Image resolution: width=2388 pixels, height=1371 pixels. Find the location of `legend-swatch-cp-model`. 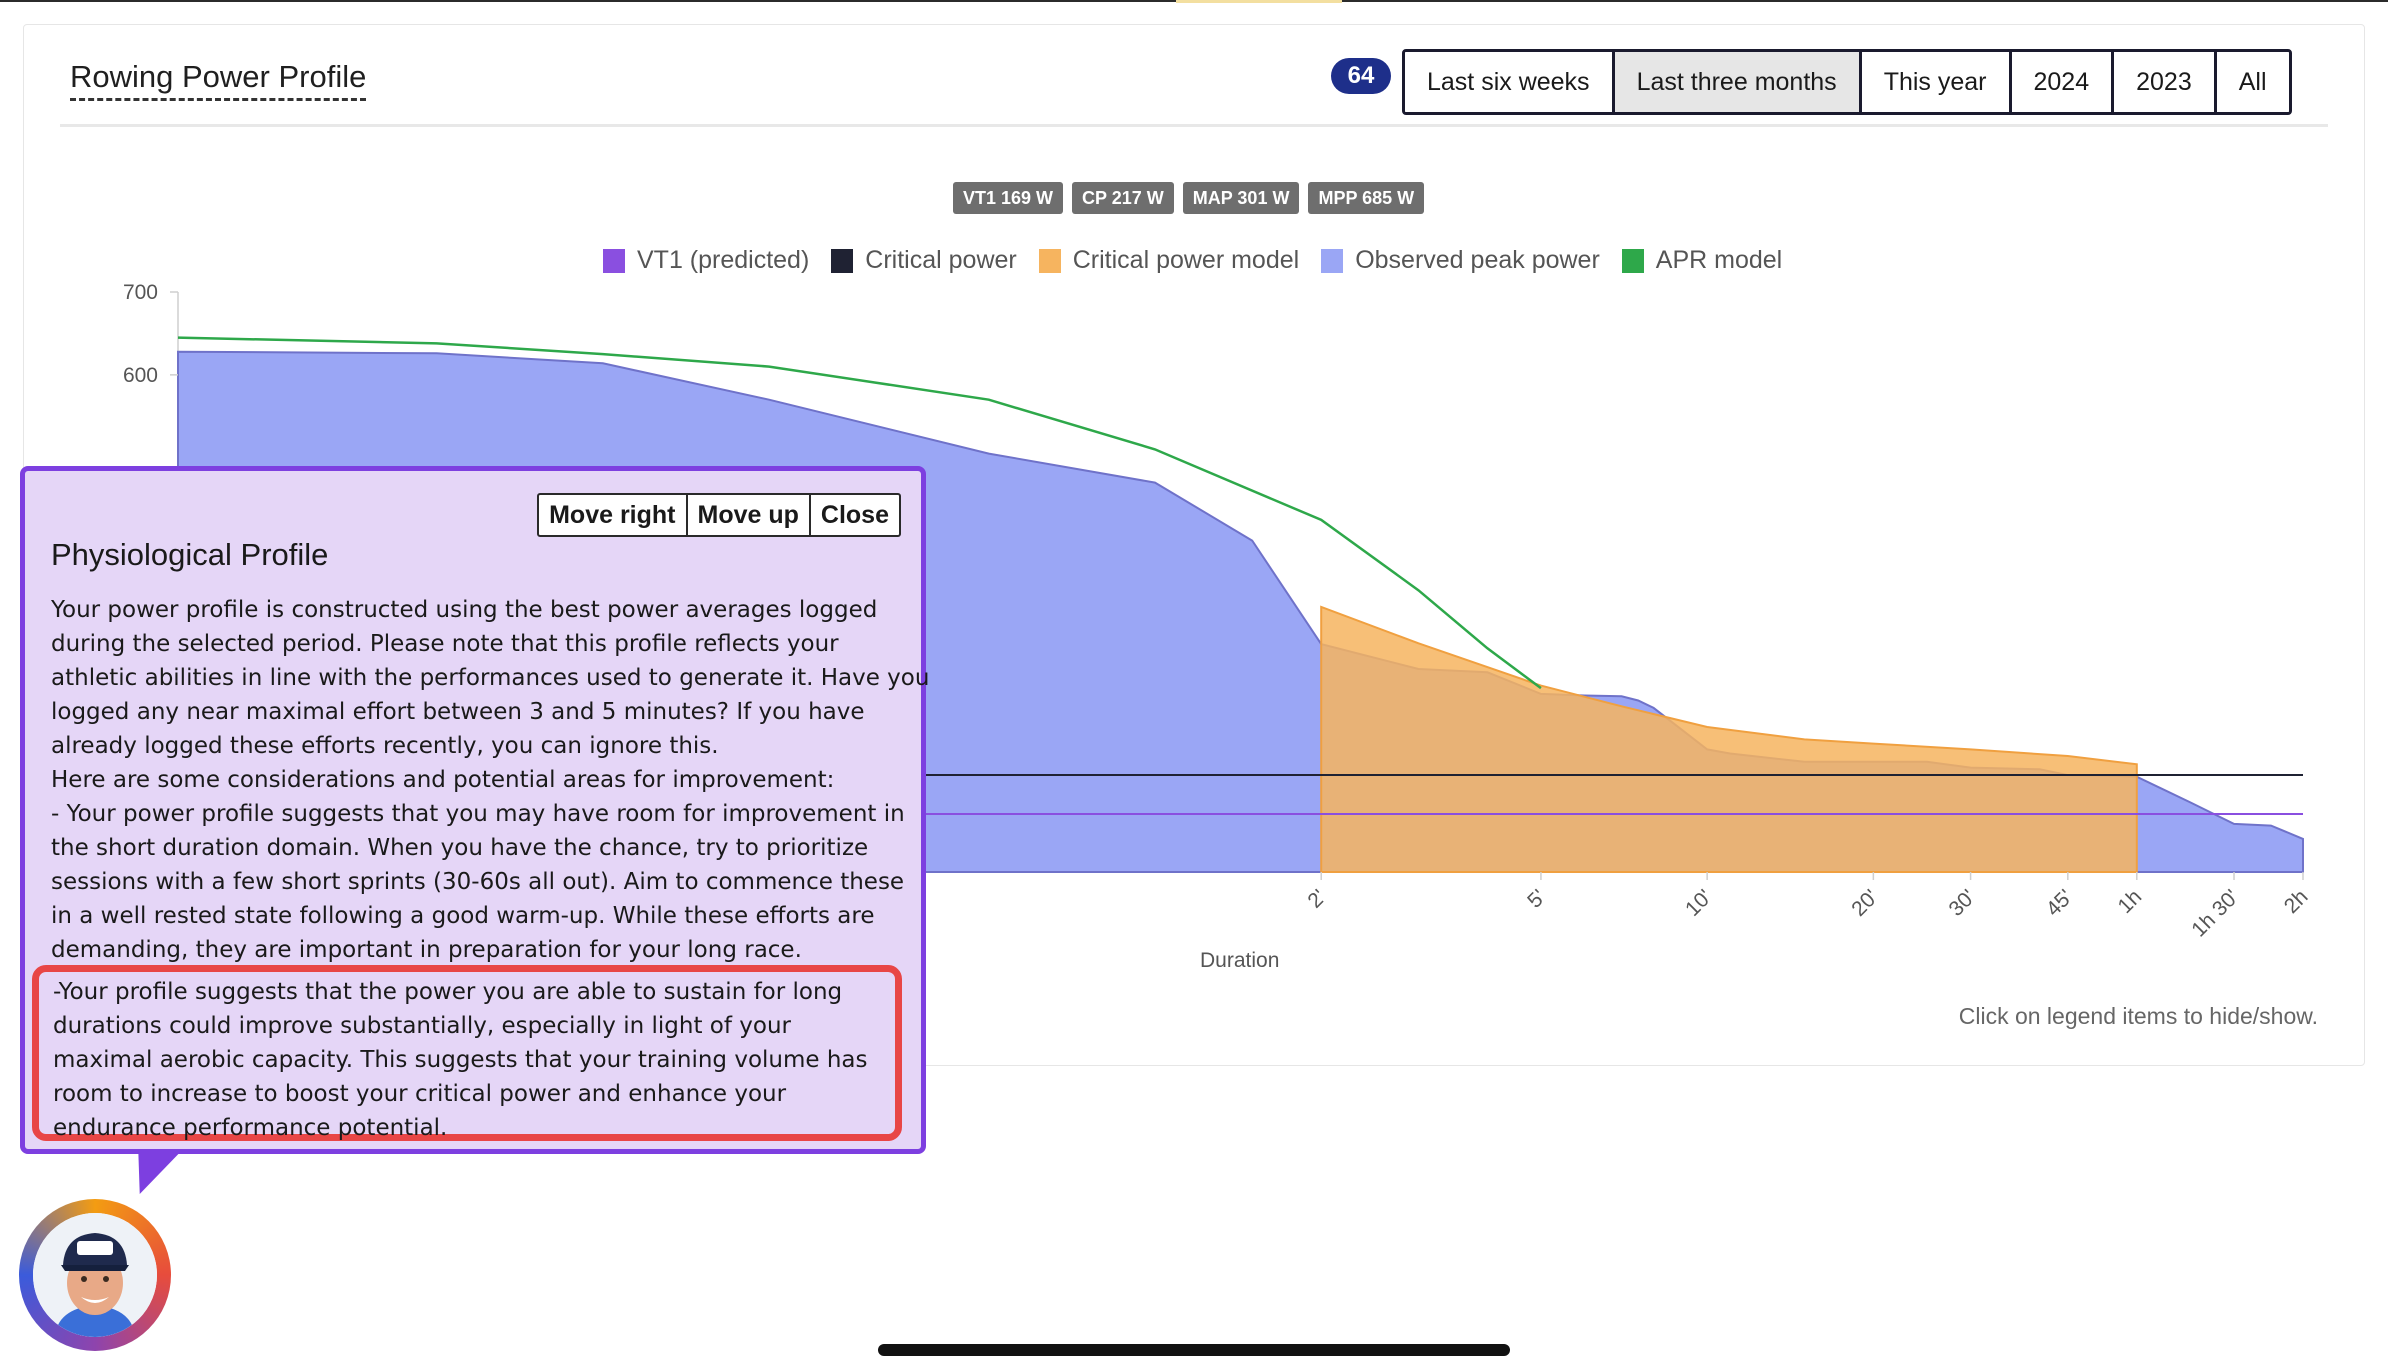

legend-swatch-cp-model is located at coordinates (1049, 260).